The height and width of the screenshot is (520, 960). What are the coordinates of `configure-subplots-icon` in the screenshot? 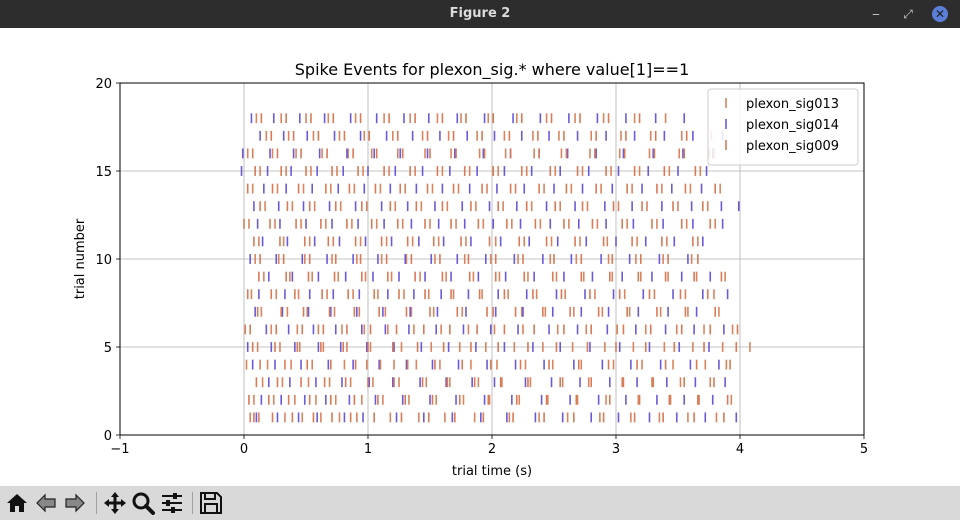 It's located at (172, 503).